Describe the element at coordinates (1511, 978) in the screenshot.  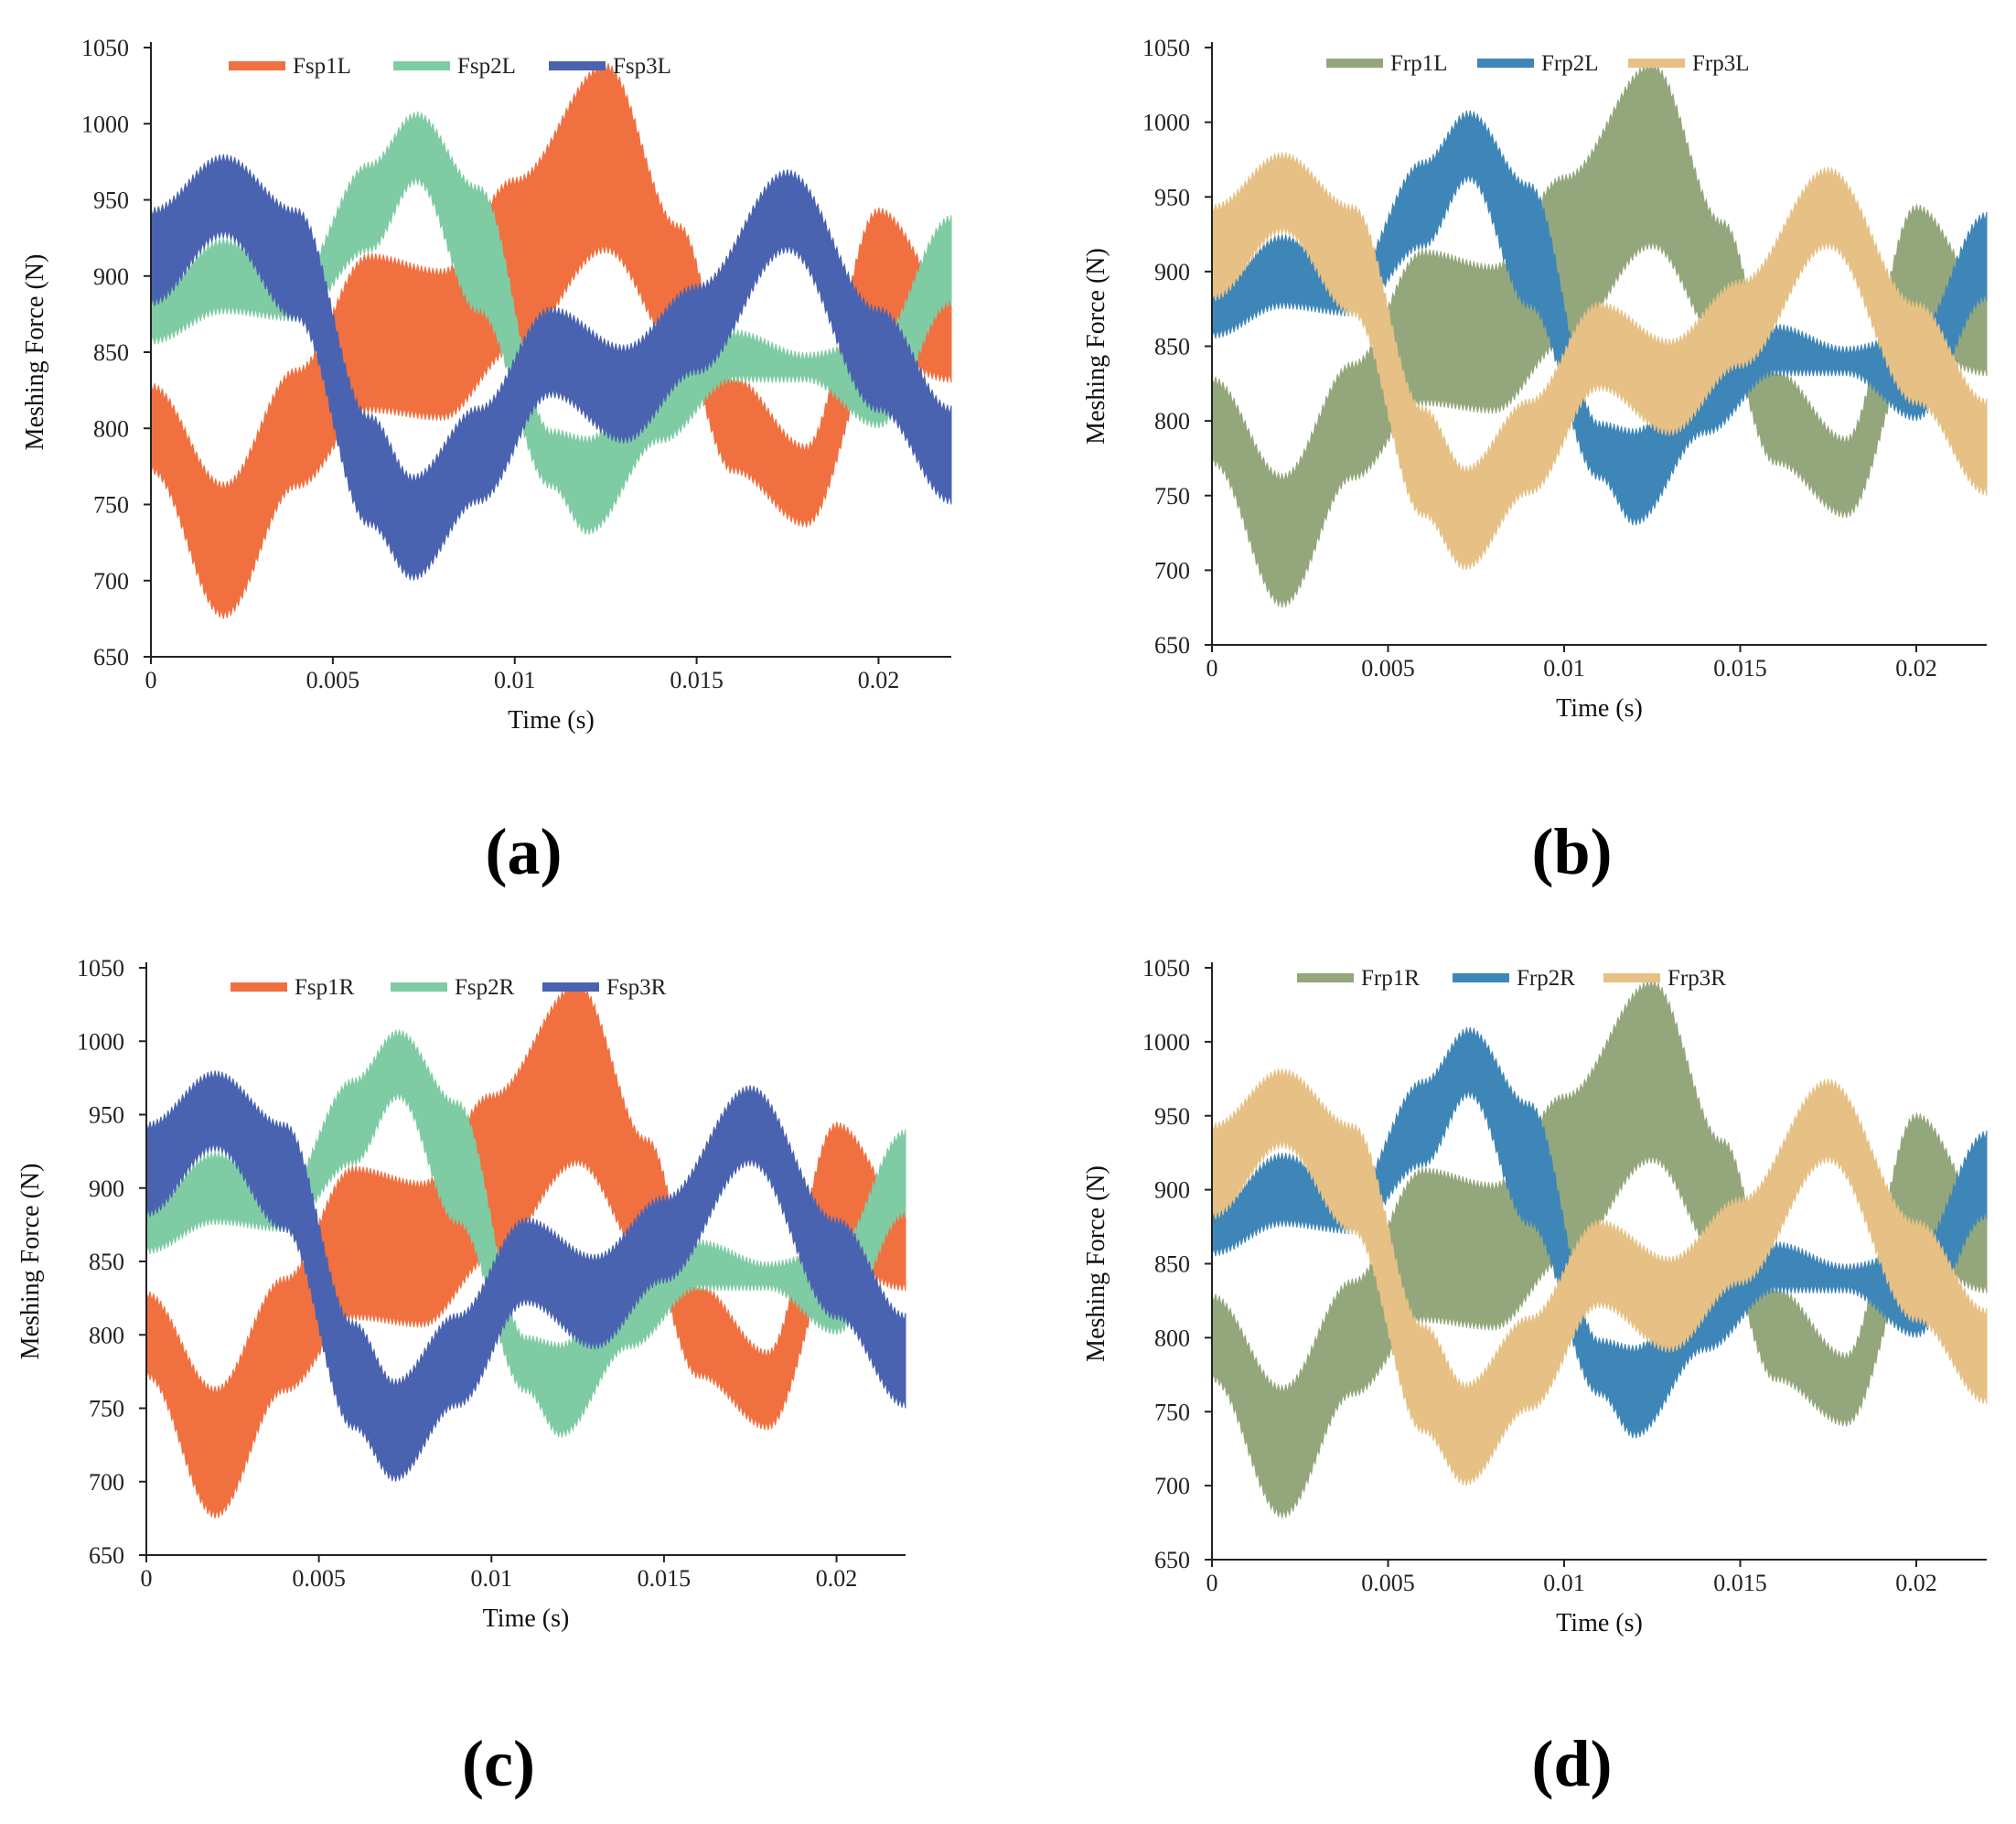
I see `legend: Frp1R Frp2R Frp3R` at that location.